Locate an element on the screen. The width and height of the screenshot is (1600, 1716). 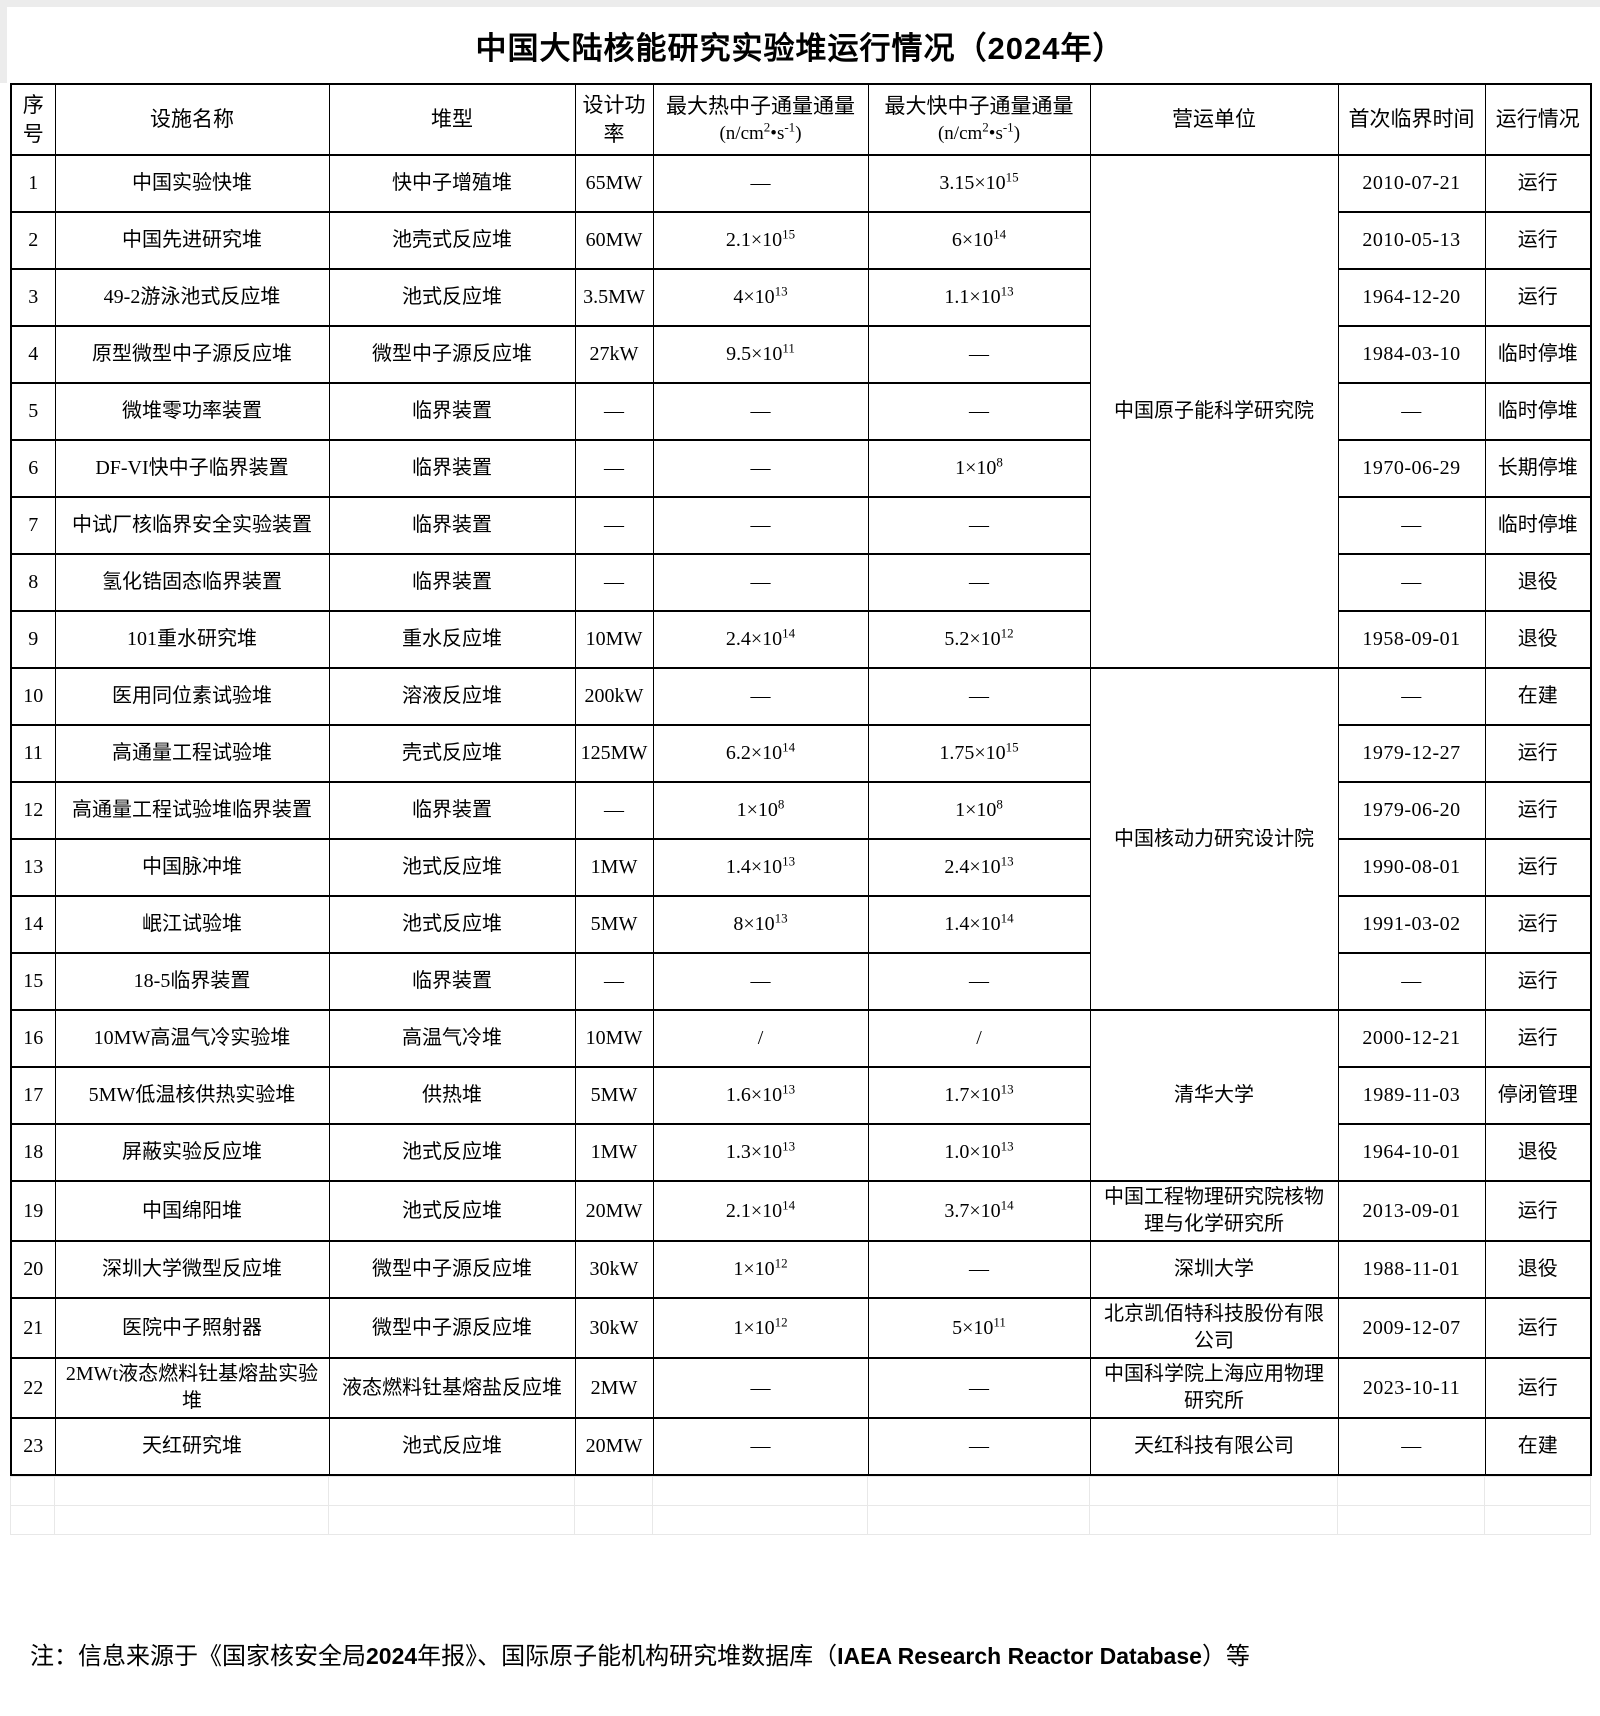
cell-facility-name: 49-2游泳池式反应堆 is located at coordinates (192, 297).